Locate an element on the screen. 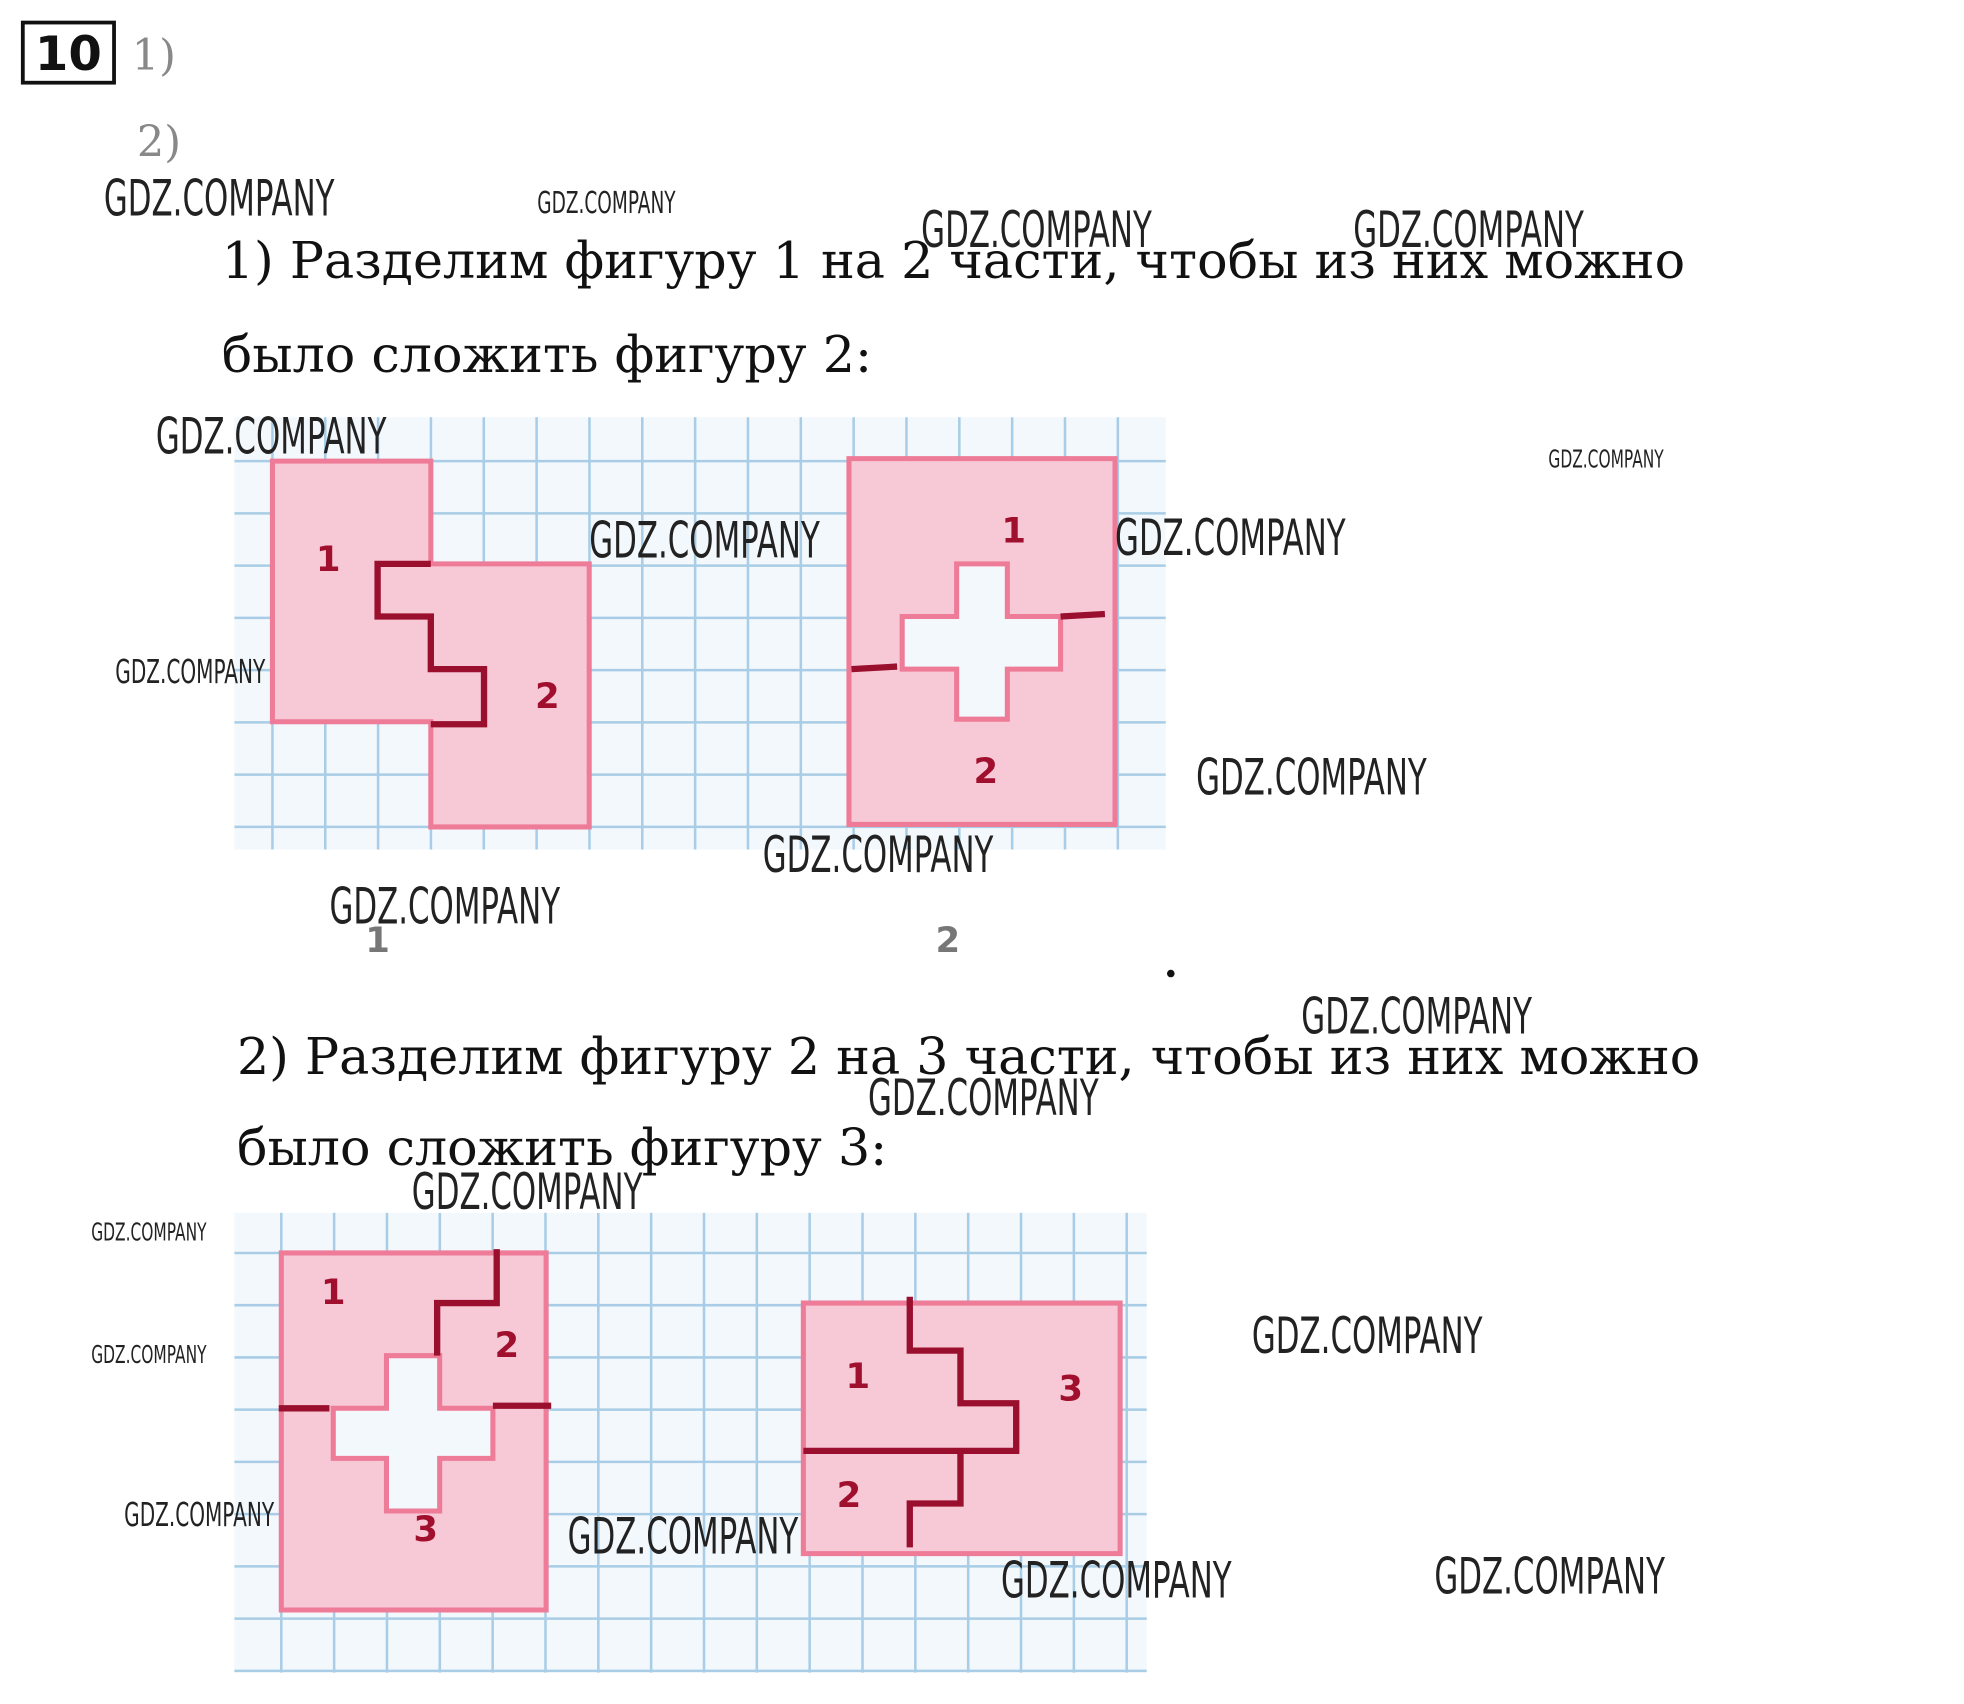  exercise-number: 10 is located at coordinates (68, 54).